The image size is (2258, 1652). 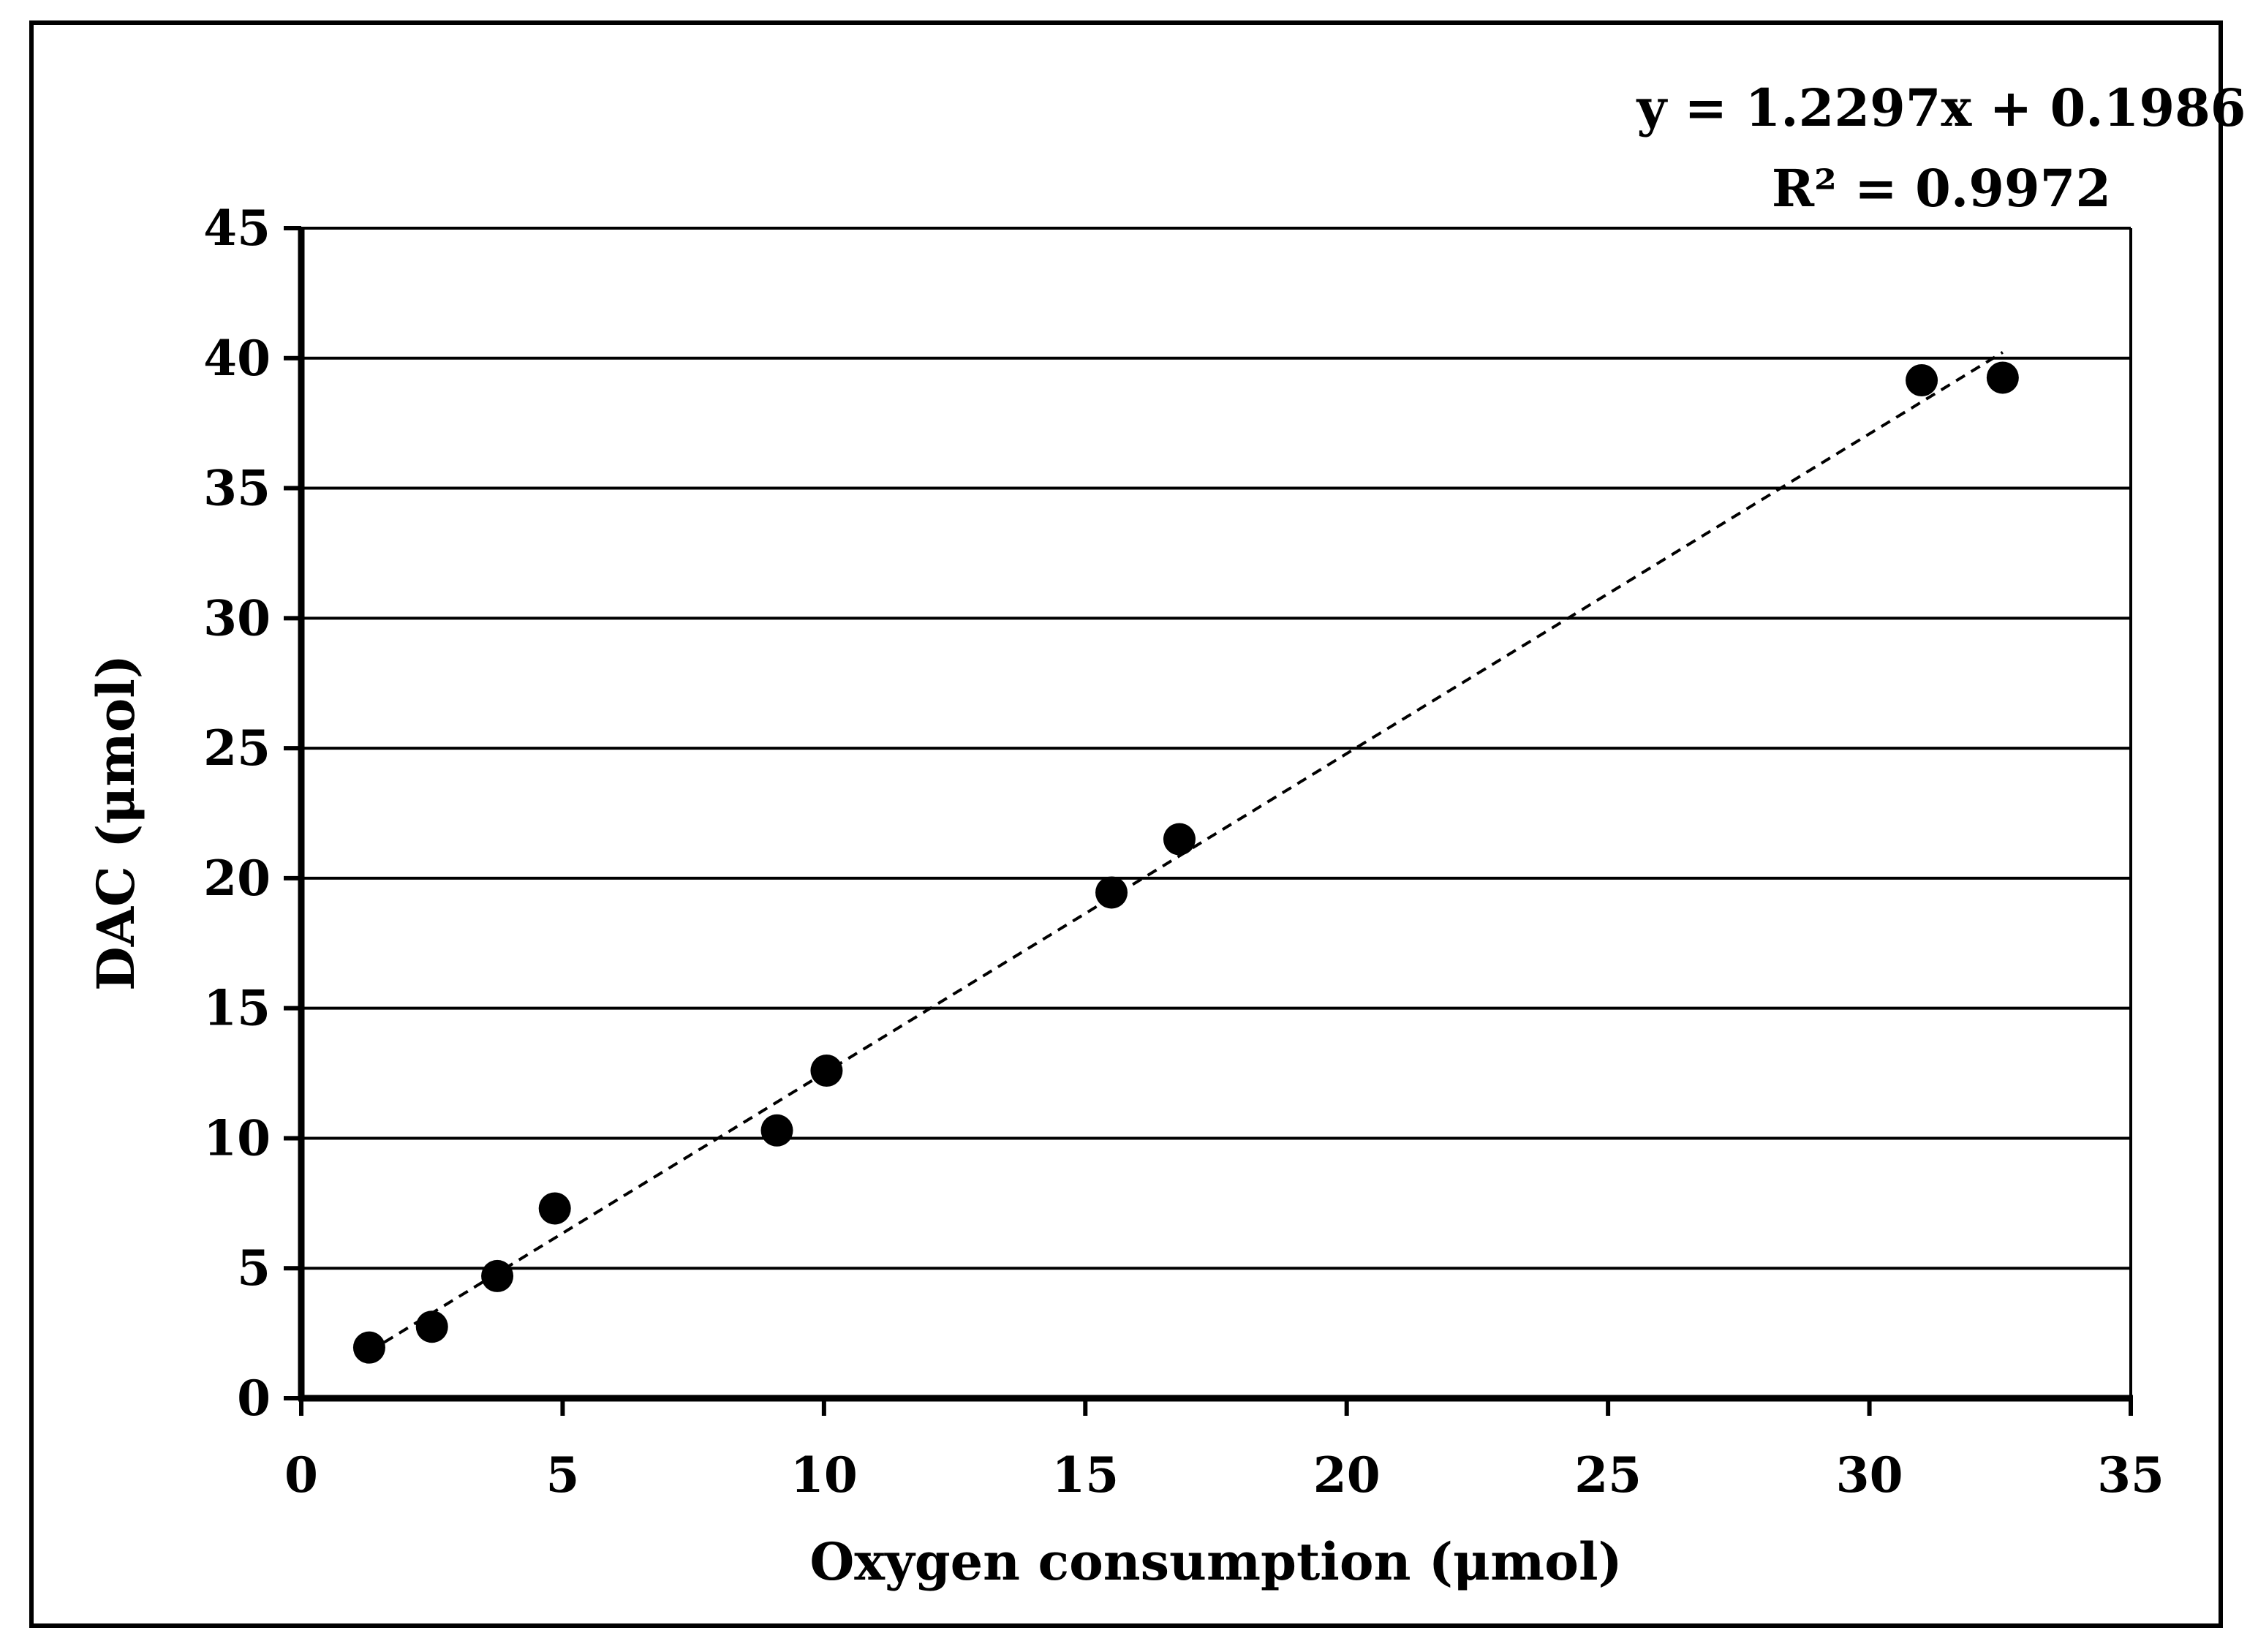 I want to click on x-tick-label-10: 10, so click(x=824, y=1475).